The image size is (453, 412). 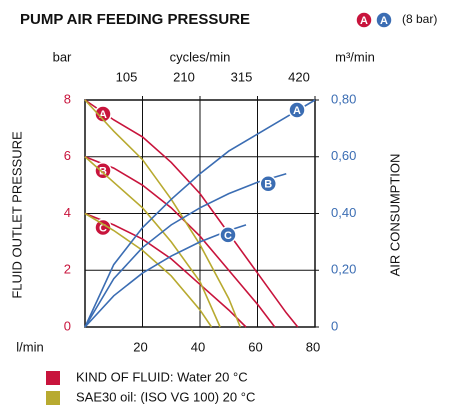 I want to click on y-tick-label: 2, so click(x=67, y=269).